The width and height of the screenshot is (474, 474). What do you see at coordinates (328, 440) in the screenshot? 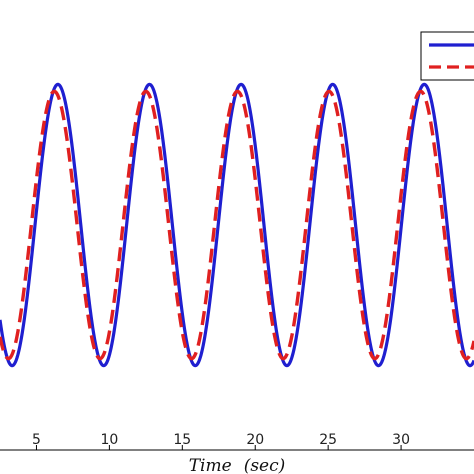
I see `x-tick-label-25: 25` at bounding box center [328, 440].